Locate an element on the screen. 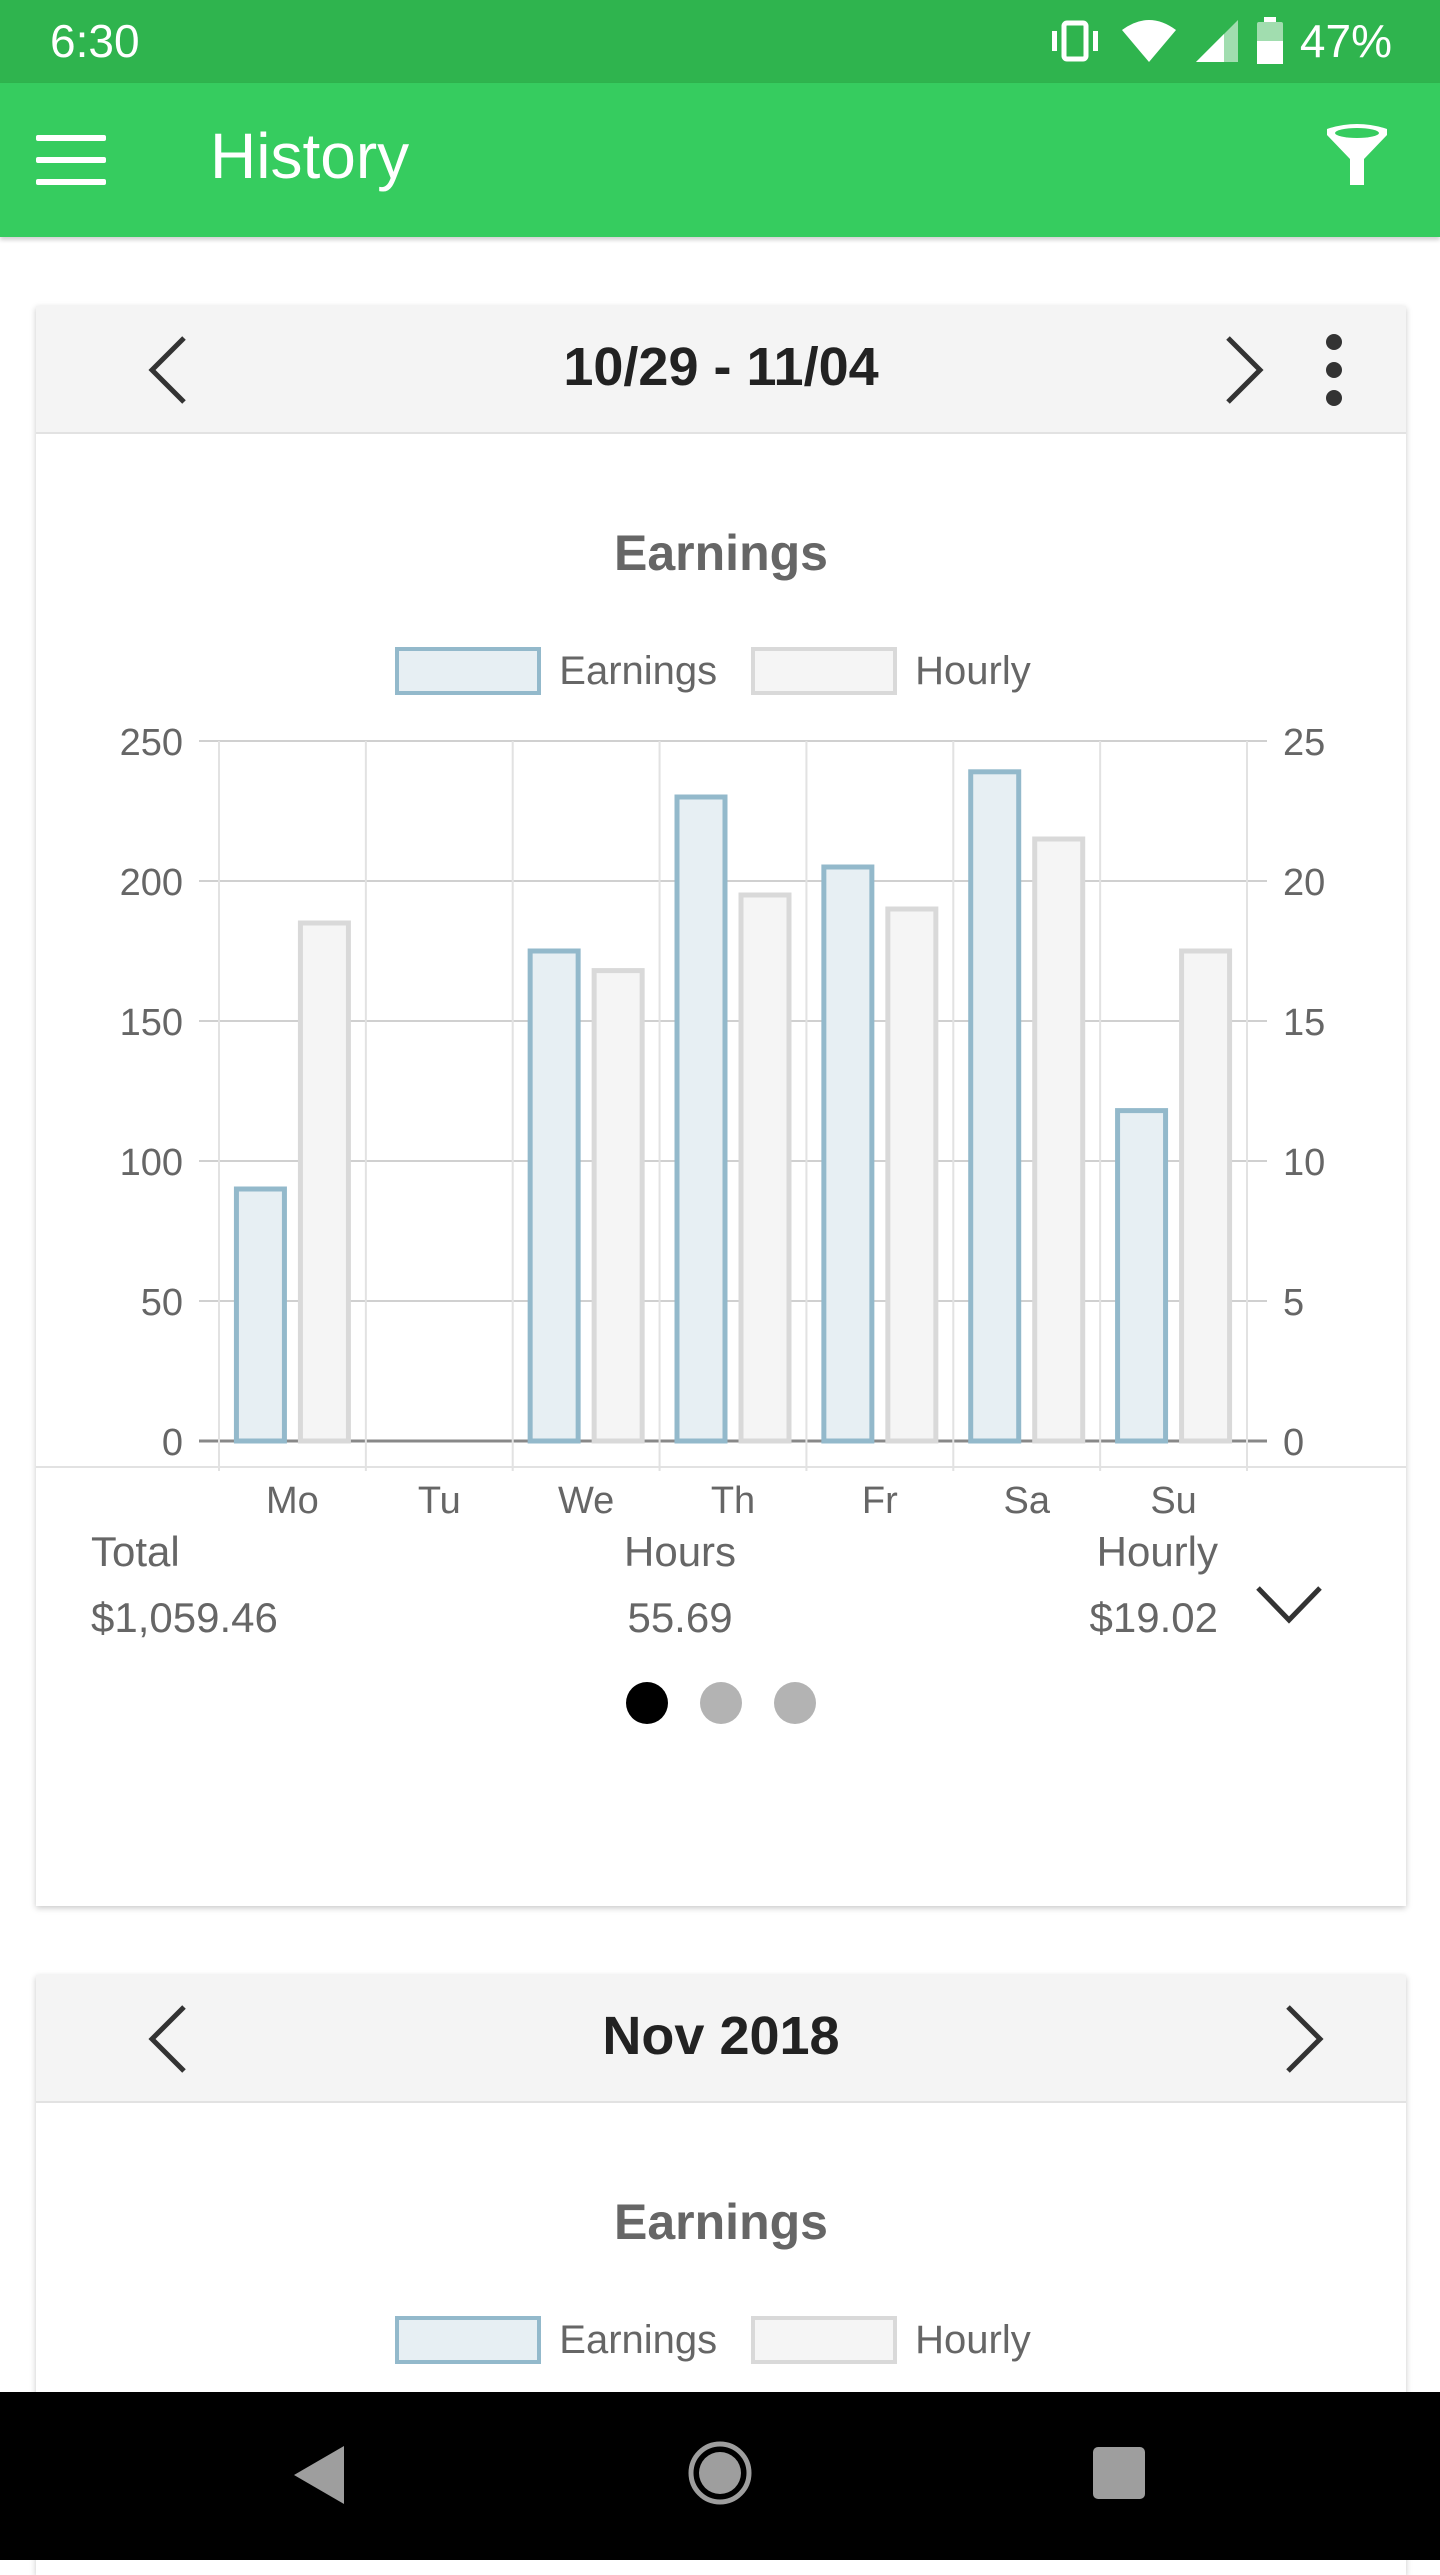  status-bar: 6:30 47% is located at coordinates (720, 41).